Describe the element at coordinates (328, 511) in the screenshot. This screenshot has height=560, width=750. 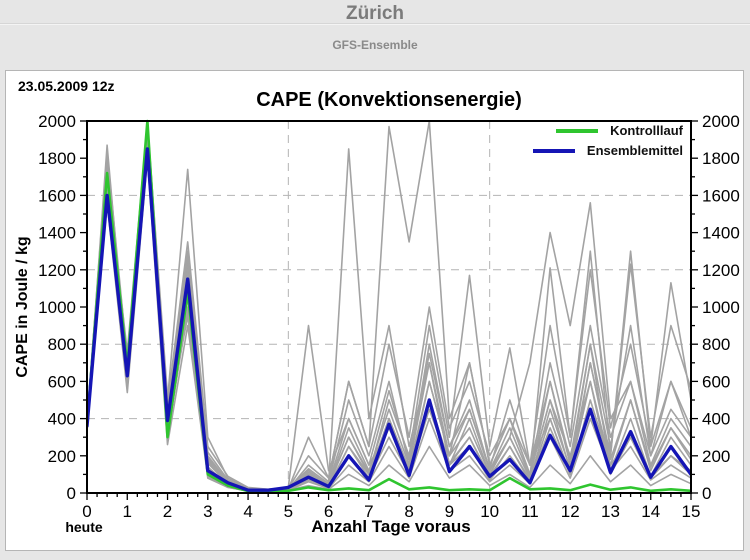
I see `svg-text: 6` at that location.